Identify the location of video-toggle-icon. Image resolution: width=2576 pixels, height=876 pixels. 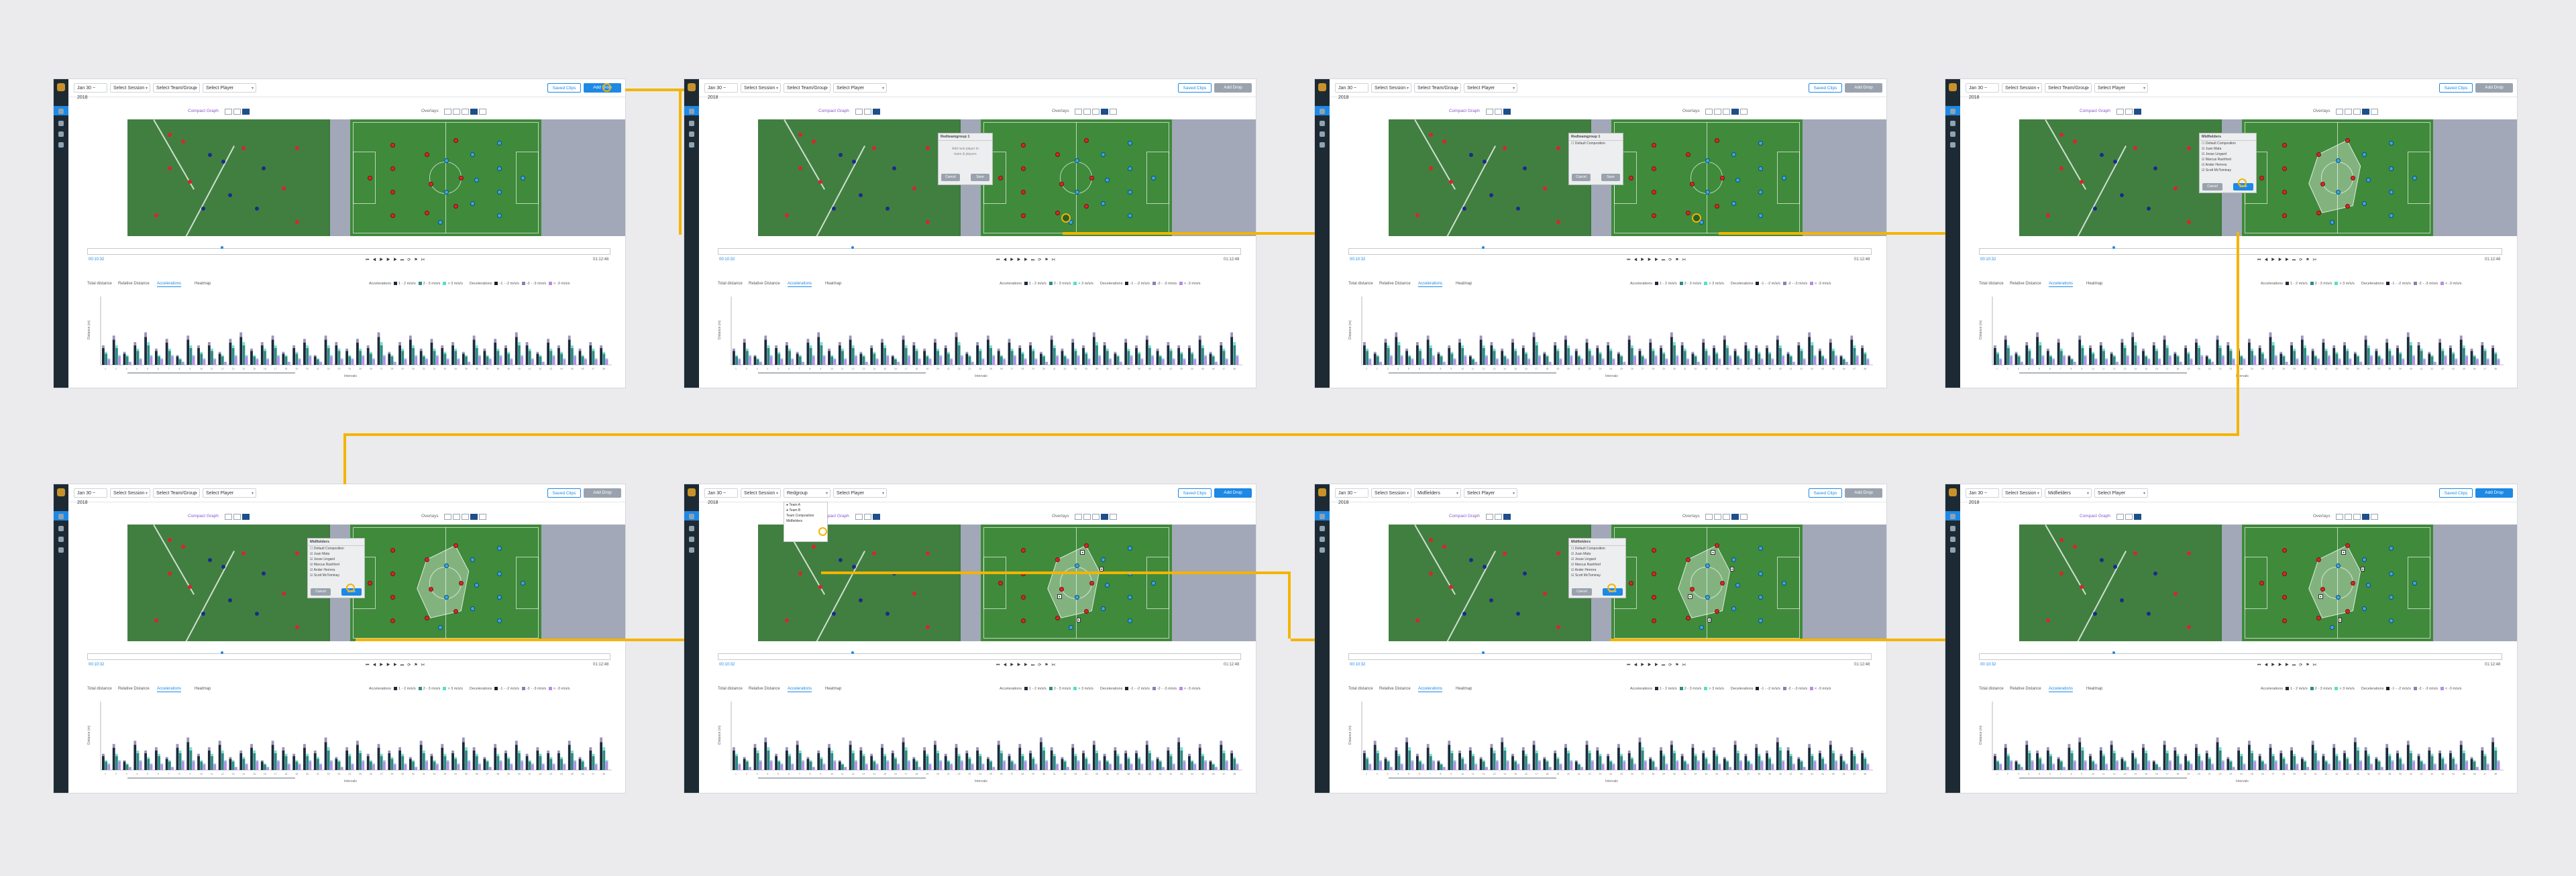
(2120, 112).